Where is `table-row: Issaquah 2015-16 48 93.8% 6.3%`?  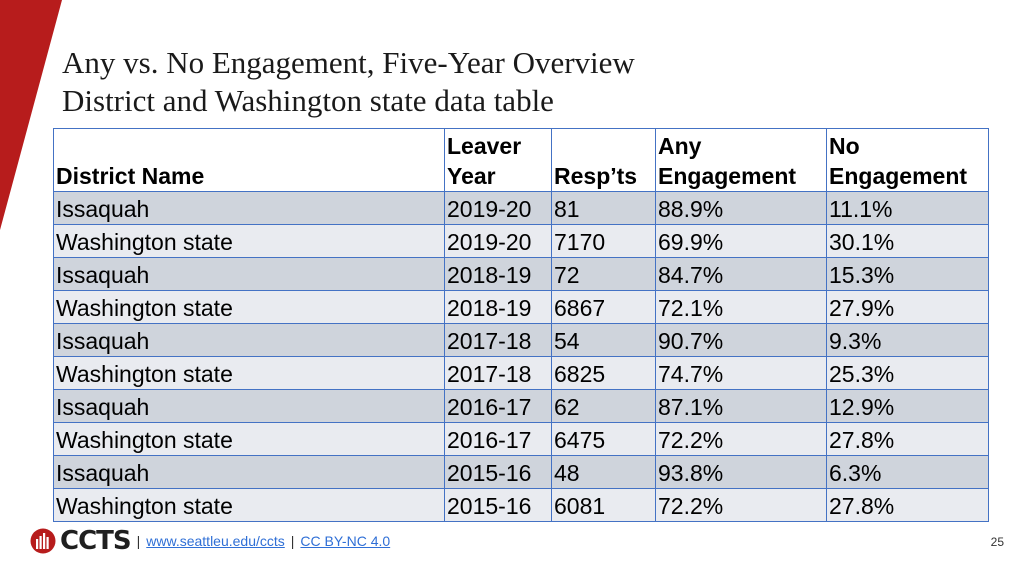
table-row: Issaquah 2015-16 48 93.8% 6.3% is located at coordinates (521, 472).